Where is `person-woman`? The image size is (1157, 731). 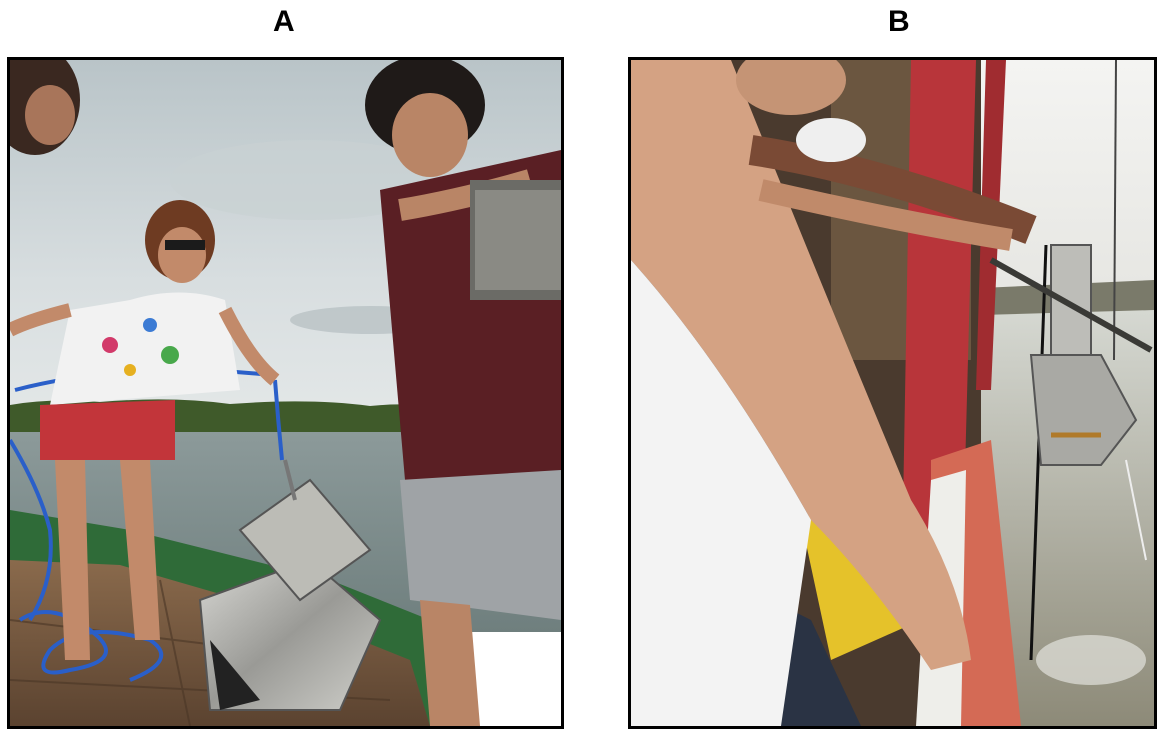 person-woman is located at coordinates (145, 430).